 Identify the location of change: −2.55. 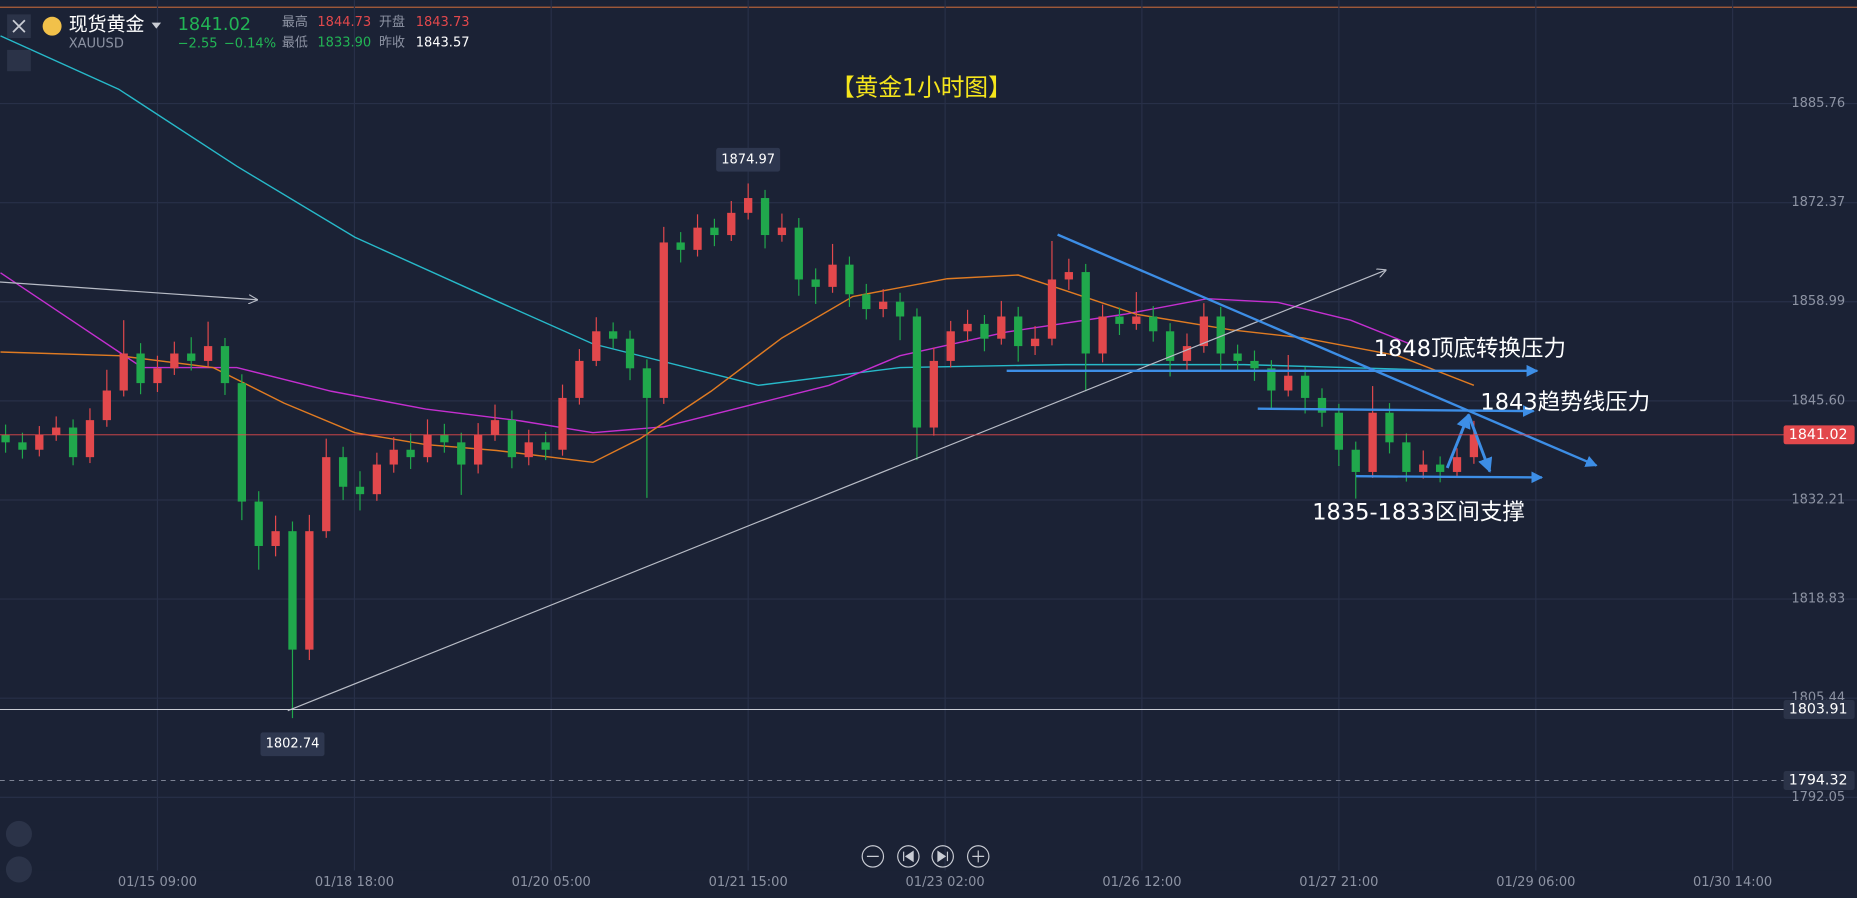
(198, 43).